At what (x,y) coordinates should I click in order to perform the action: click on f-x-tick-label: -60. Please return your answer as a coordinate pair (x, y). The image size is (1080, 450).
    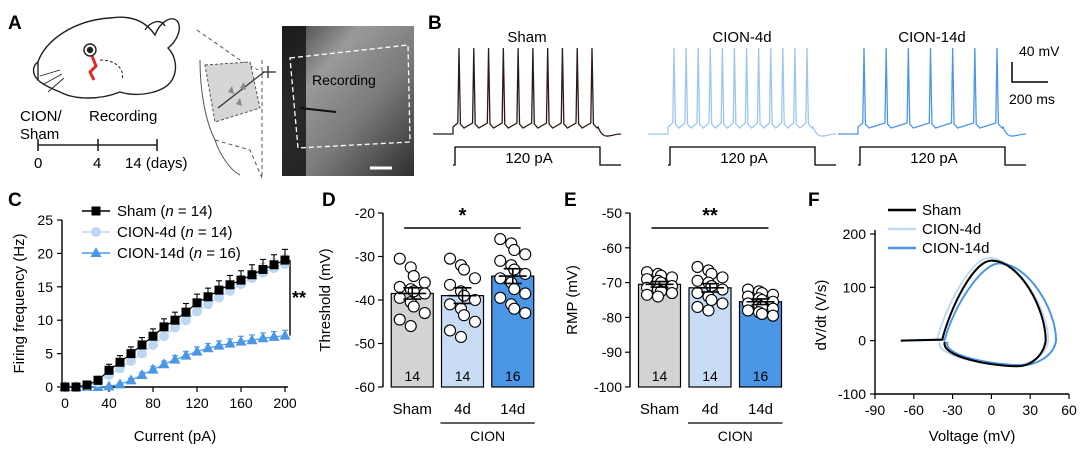
    Looking at the image, I should click on (914, 410).